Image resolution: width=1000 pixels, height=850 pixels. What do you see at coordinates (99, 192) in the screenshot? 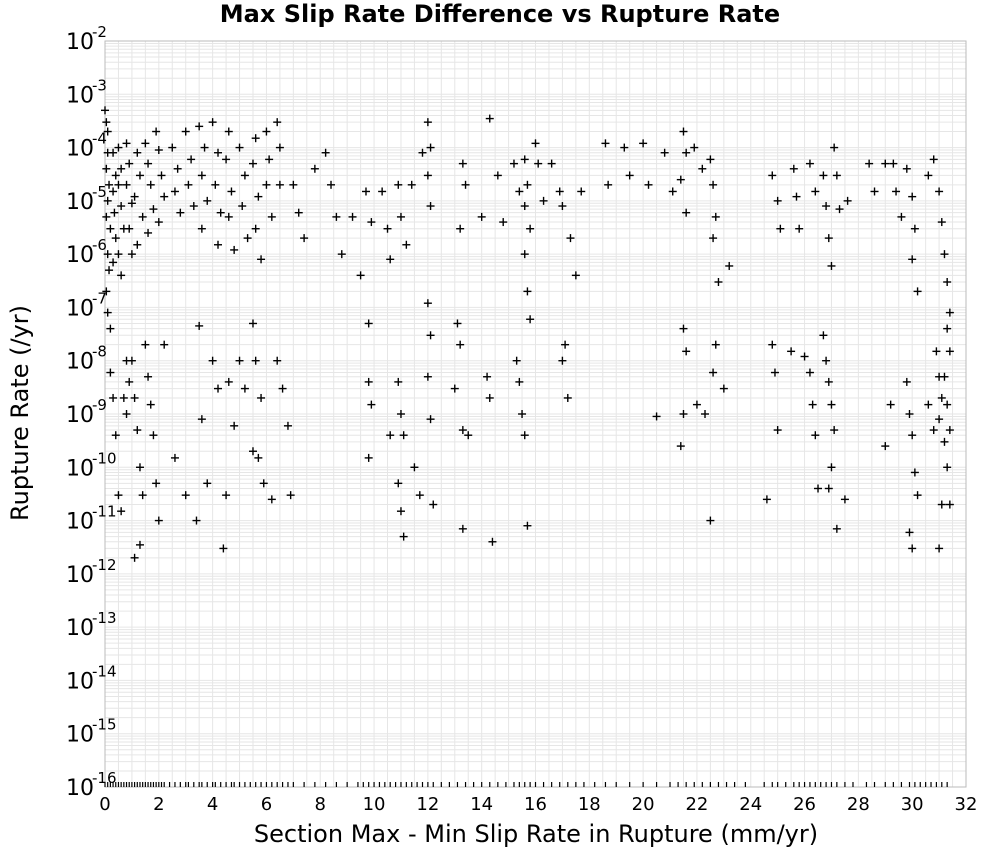
I see `svg-text: -5` at bounding box center [99, 192].